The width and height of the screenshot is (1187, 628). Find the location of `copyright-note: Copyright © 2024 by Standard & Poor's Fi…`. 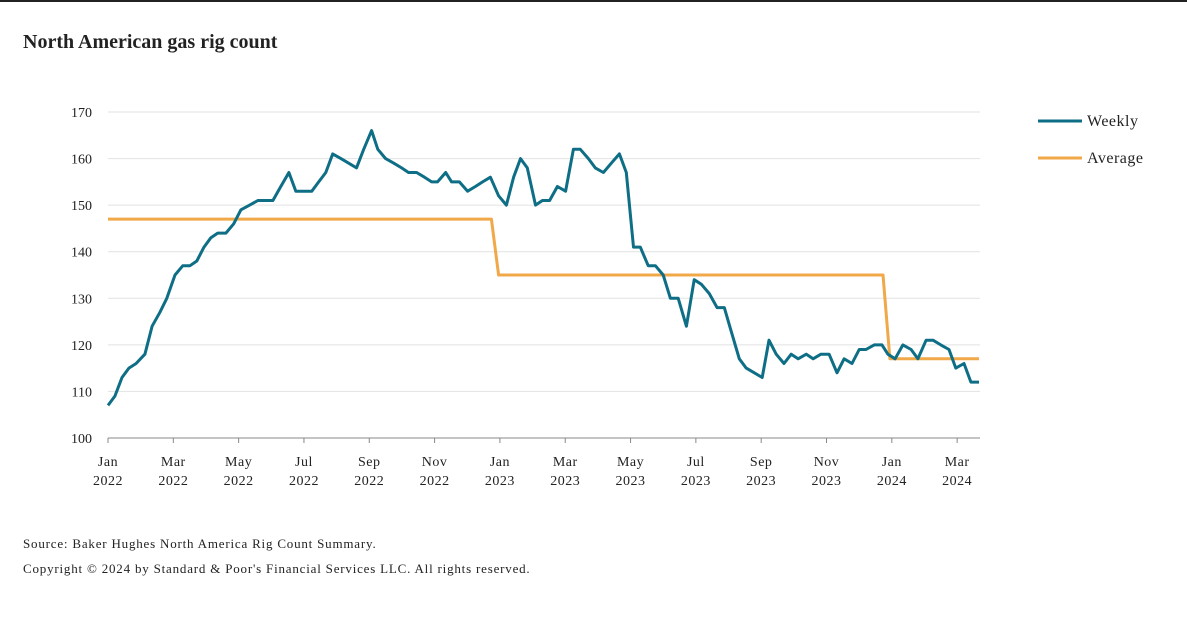

copyright-note: Copyright © 2024 by Standard & Poor's Fi… is located at coordinates (277, 568).